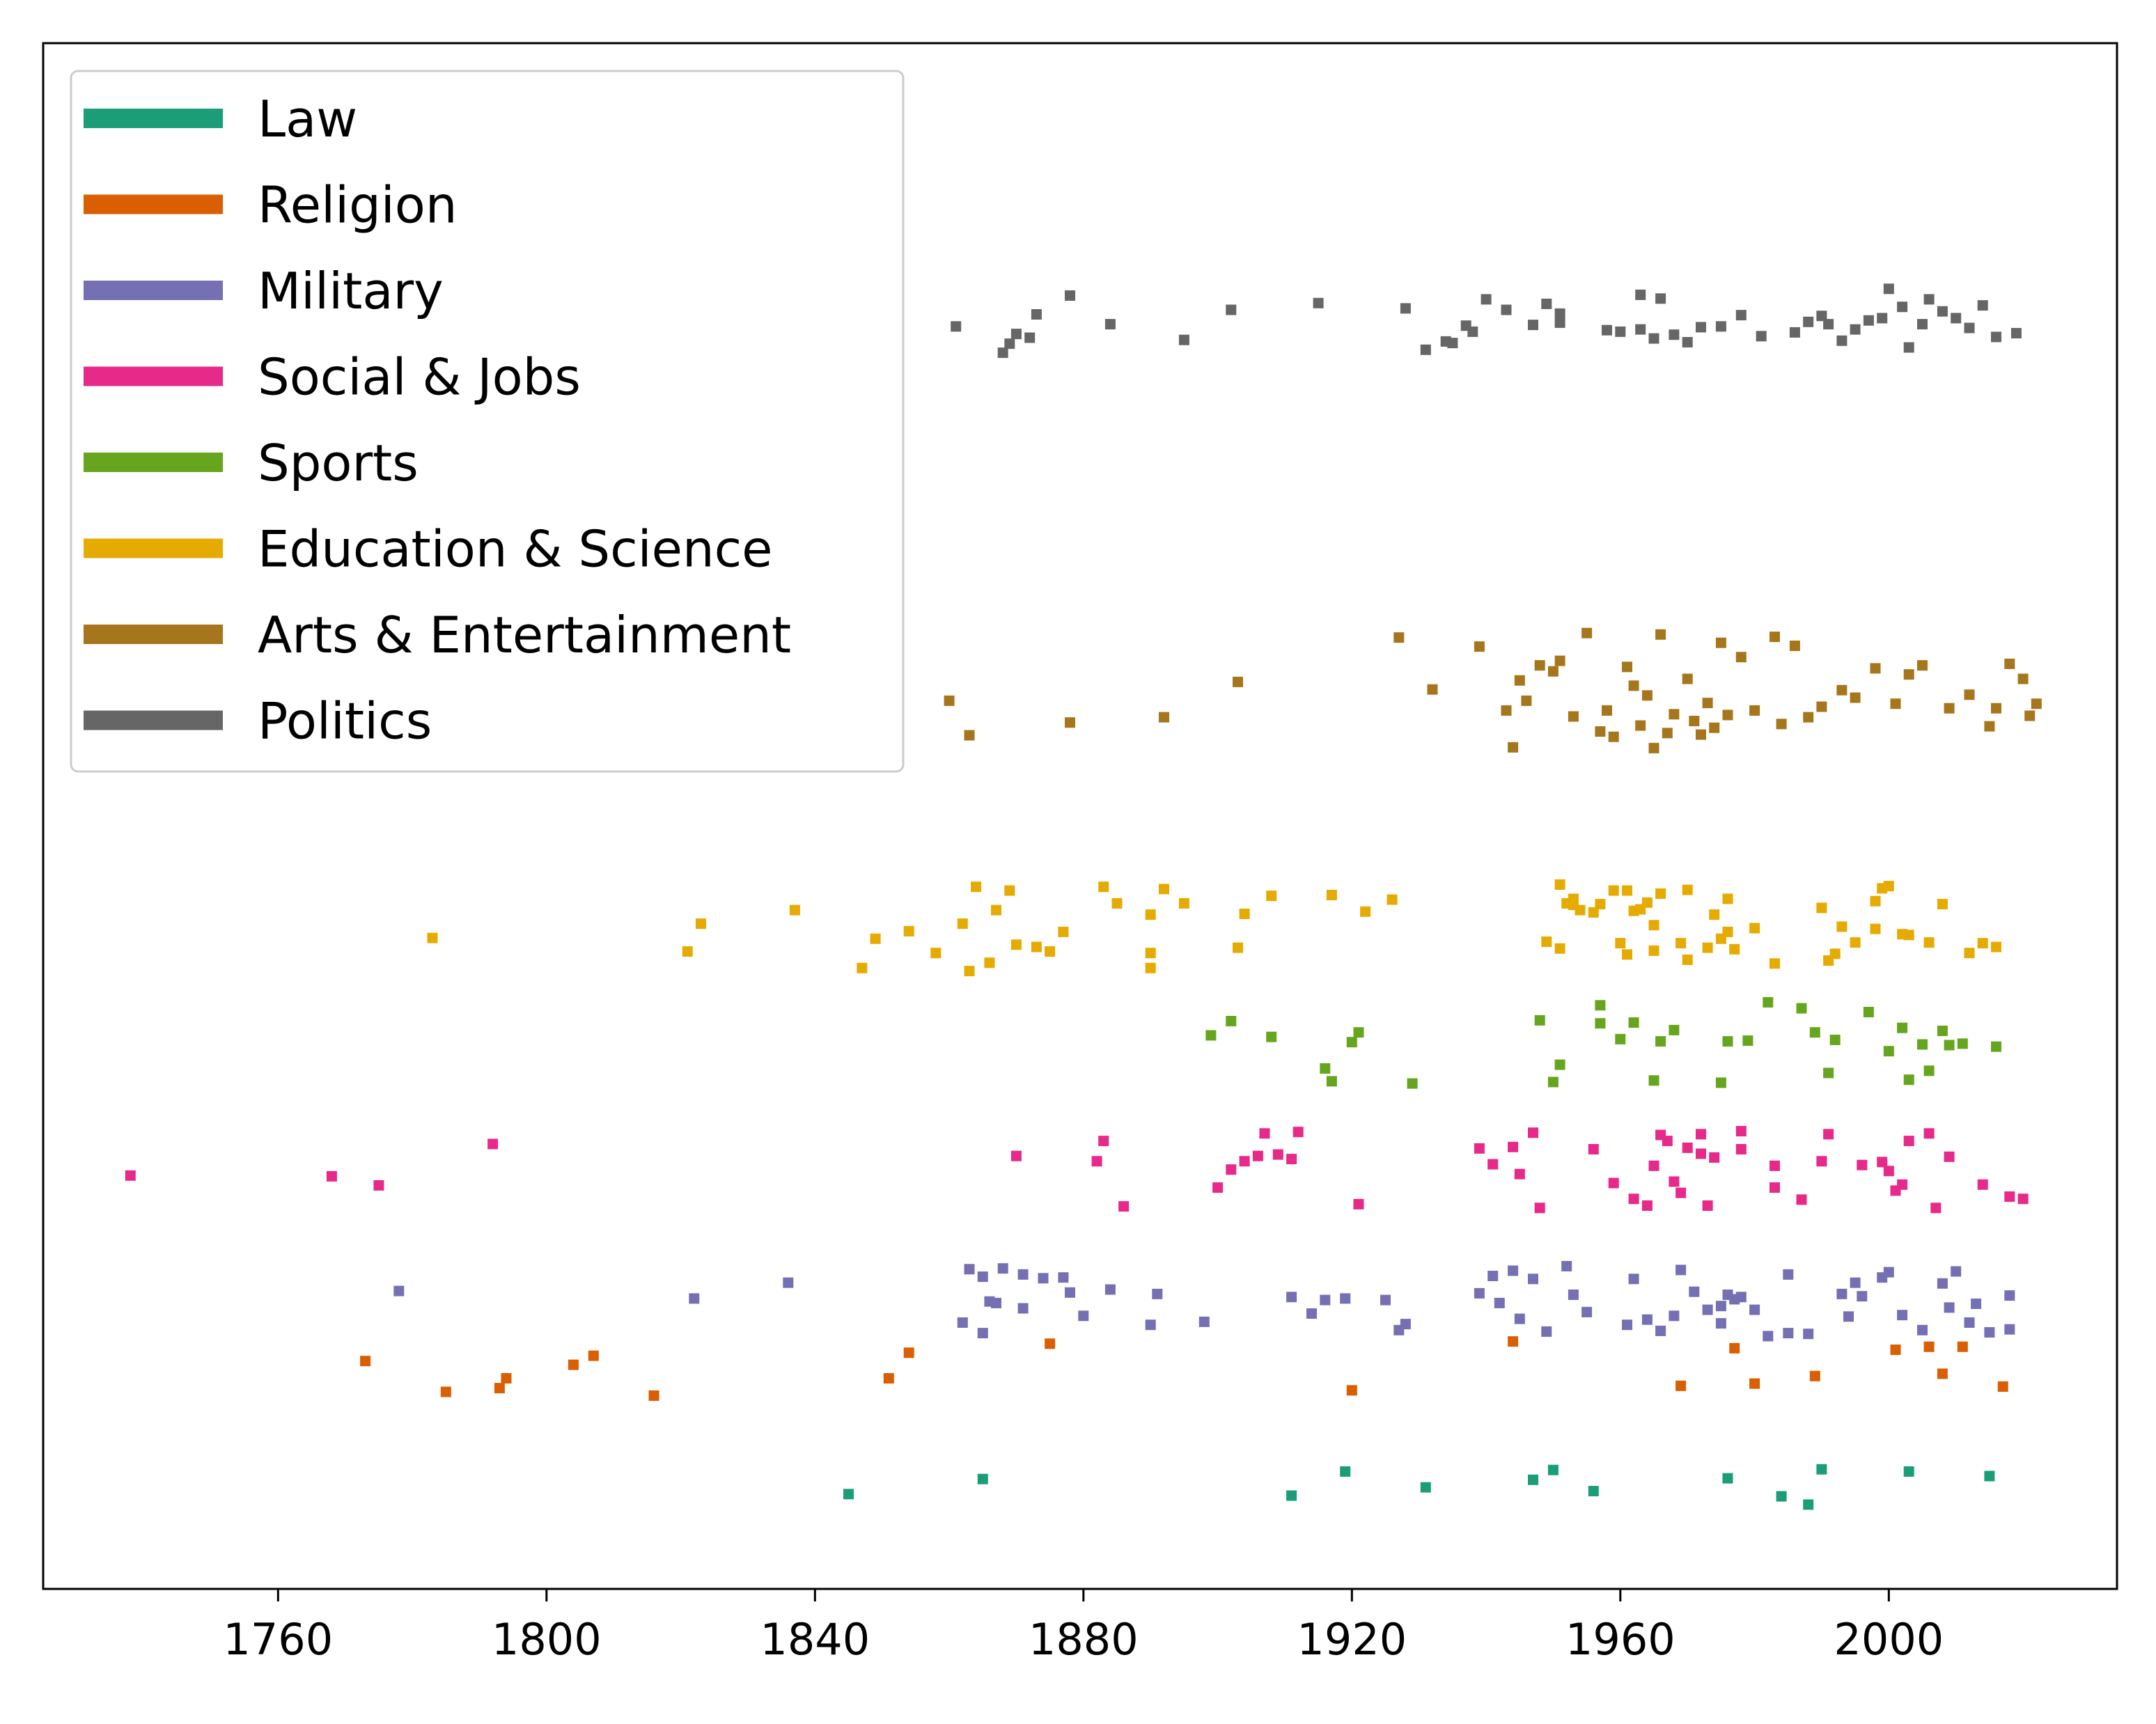  What do you see at coordinates (153, 634) in the screenshot?
I see `legend-swatch-arts-entertainment` at bounding box center [153, 634].